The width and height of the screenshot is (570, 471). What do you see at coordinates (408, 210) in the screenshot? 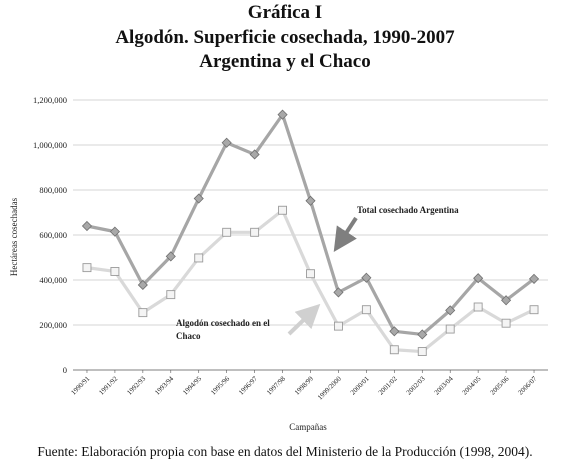
I see `annotation-argentina-label: Total cosechado Argentina` at bounding box center [408, 210].